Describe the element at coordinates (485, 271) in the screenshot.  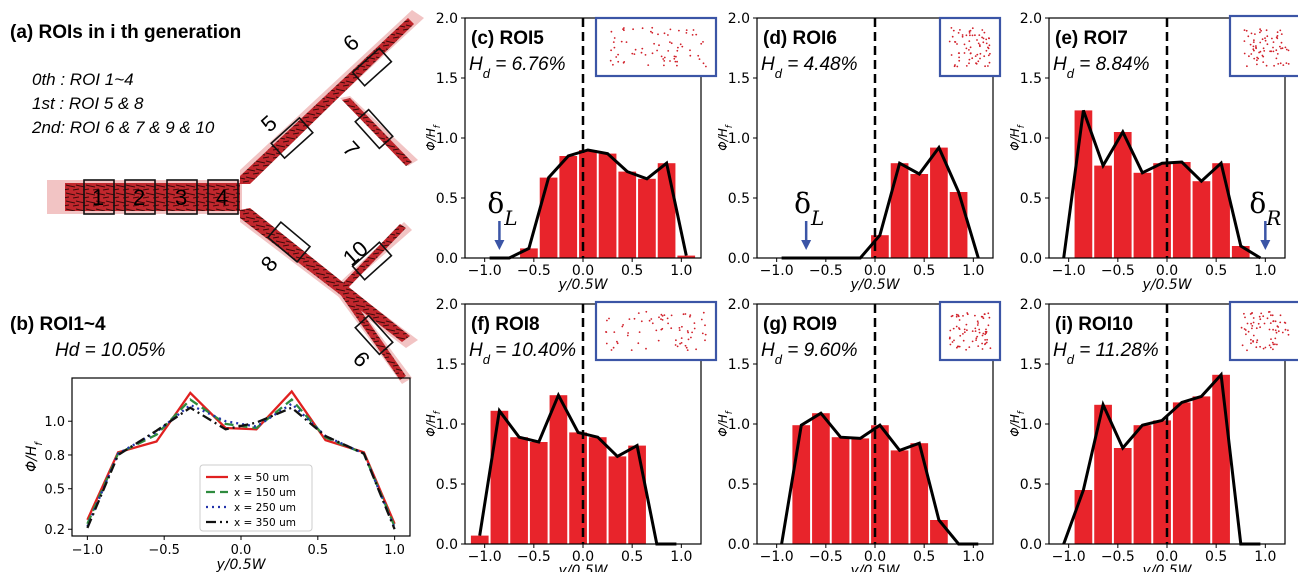
I see `xtick-label-c: −1.0` at that location.